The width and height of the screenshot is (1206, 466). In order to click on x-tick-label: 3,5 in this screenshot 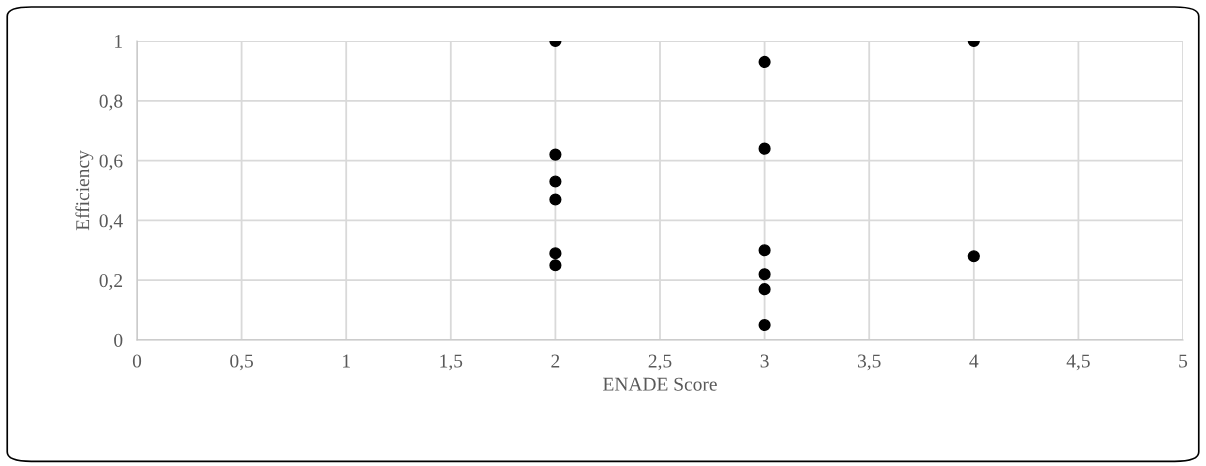, I will do `click(869, 362)`.